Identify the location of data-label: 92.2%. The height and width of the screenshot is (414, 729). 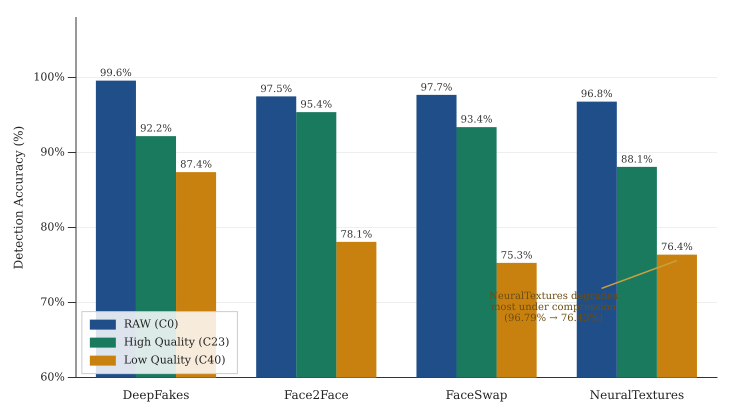
(156, 129).